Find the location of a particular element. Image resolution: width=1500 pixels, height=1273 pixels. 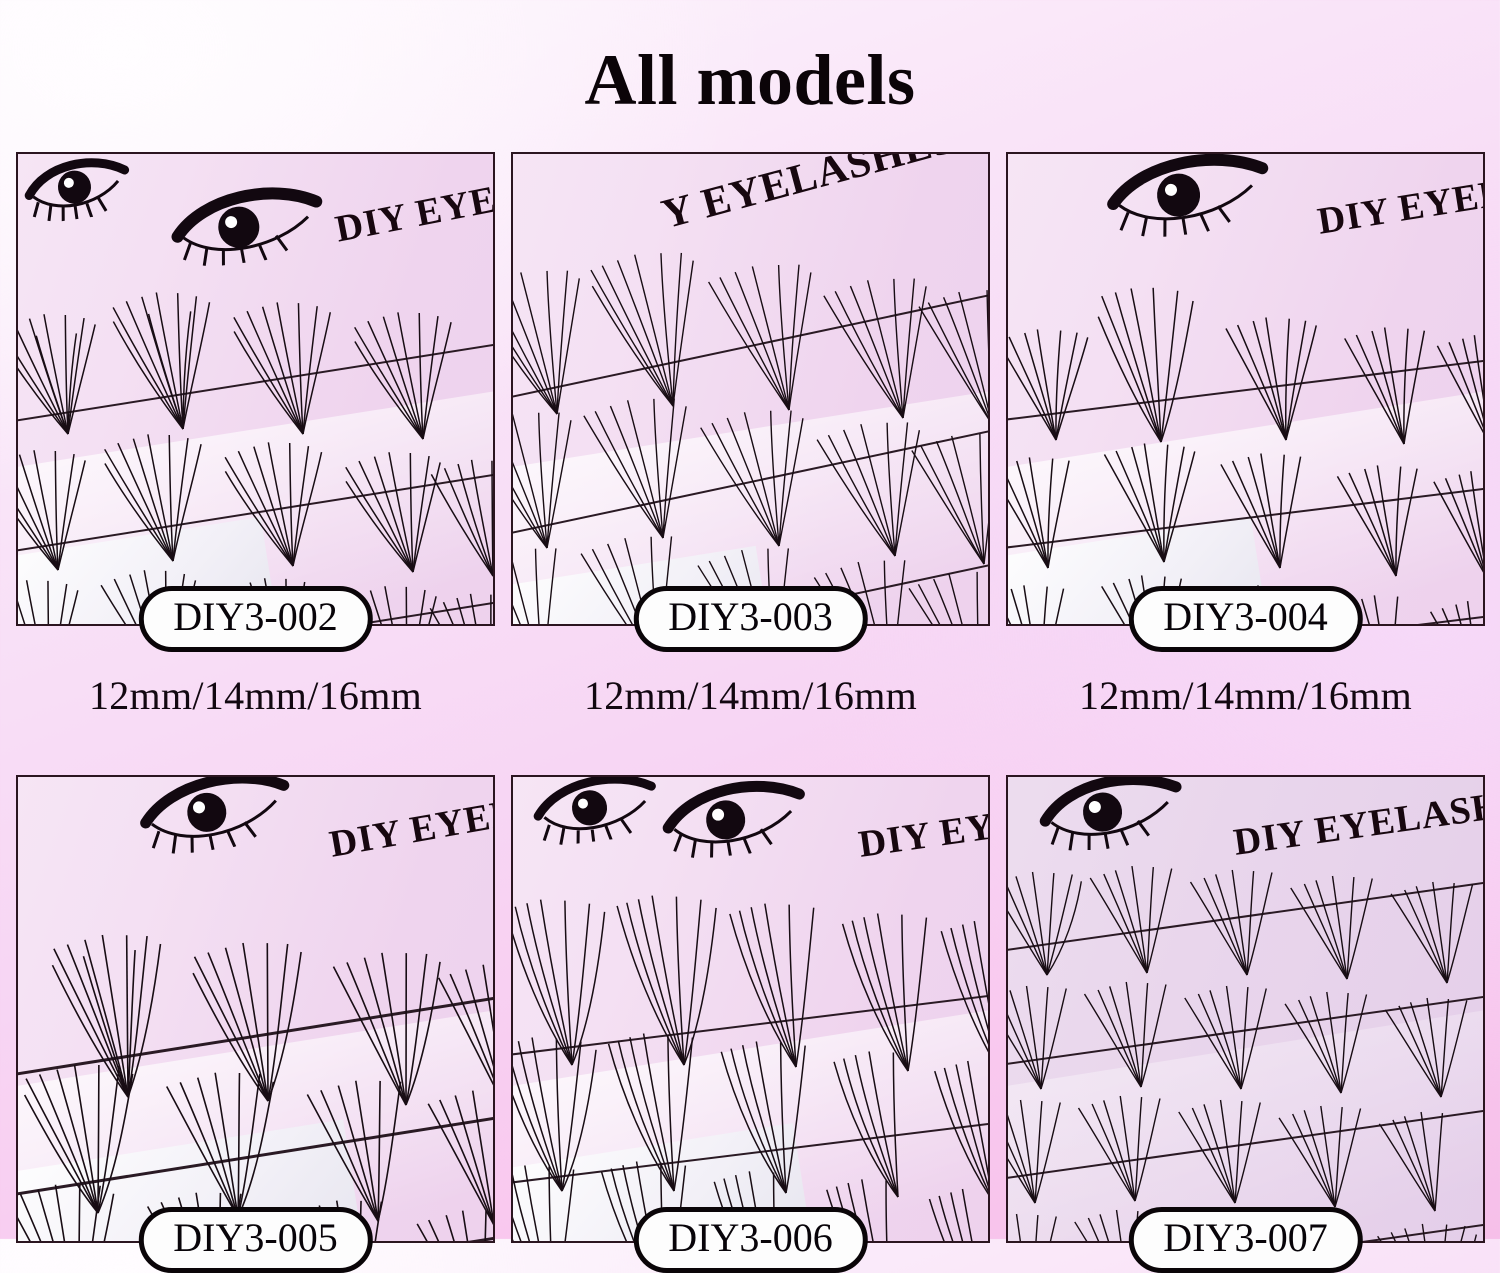

lash-tray-photo: DIY EYELASHE is located at coordinates (1245, 1009).